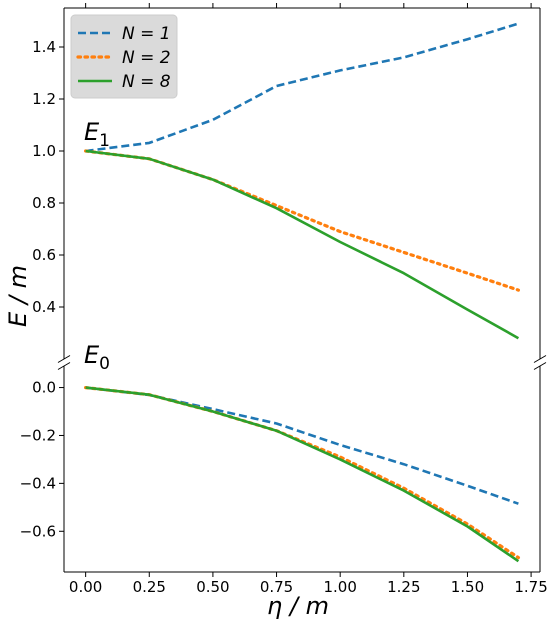 The image size is (550, 628). I want to click on legend-box, so click(124, 56).